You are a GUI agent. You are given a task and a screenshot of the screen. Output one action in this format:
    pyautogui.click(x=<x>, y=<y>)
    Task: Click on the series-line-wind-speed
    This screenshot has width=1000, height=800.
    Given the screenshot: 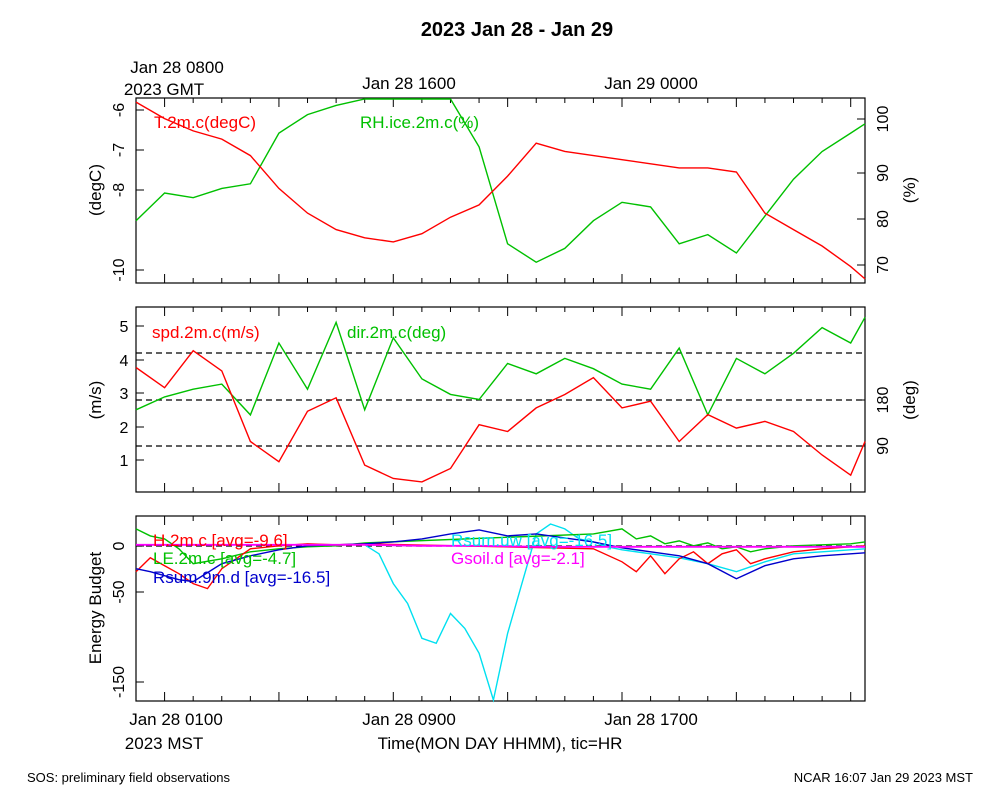 What is the action you would take?
    pyautogui.click(x=500, y=416)
    